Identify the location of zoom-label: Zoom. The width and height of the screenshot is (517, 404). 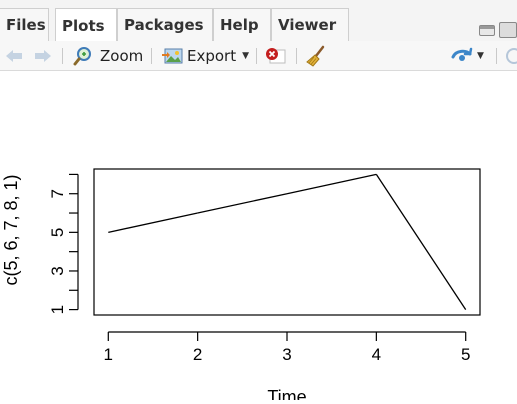
(122, 55).